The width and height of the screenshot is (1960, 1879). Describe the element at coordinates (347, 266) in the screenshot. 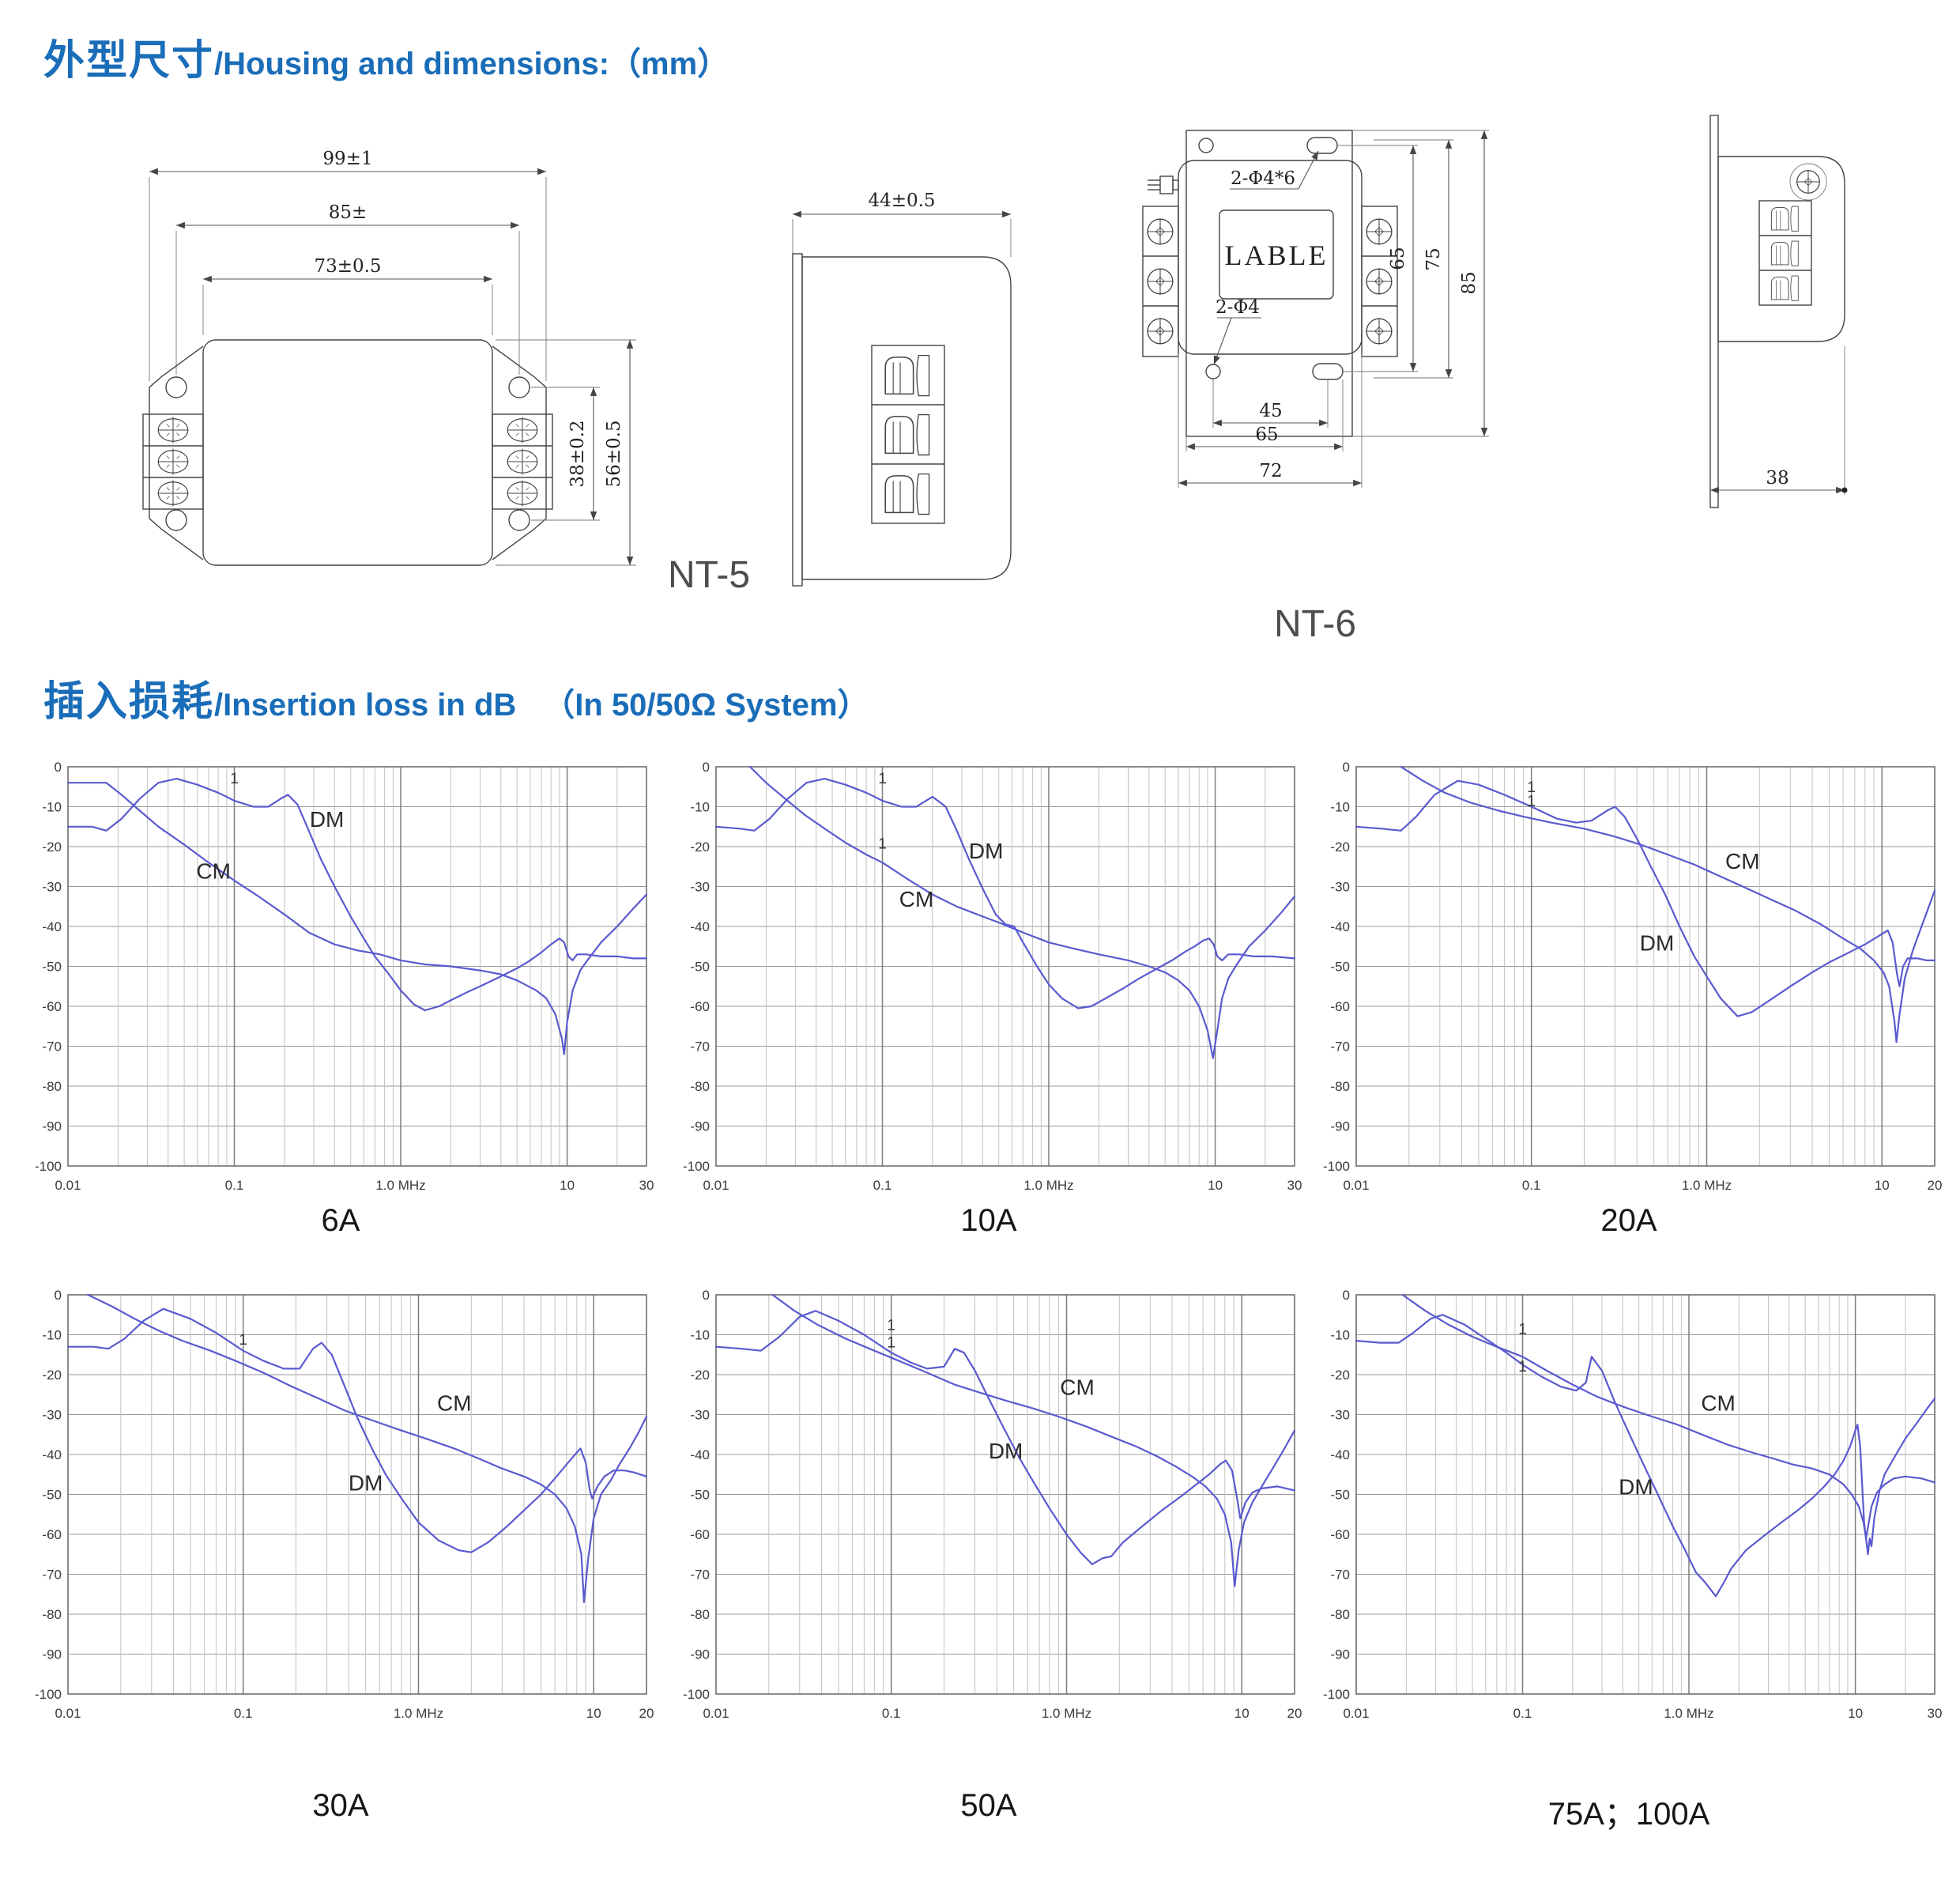

I see `nt5-dim-body: 73±0.5` at that location.